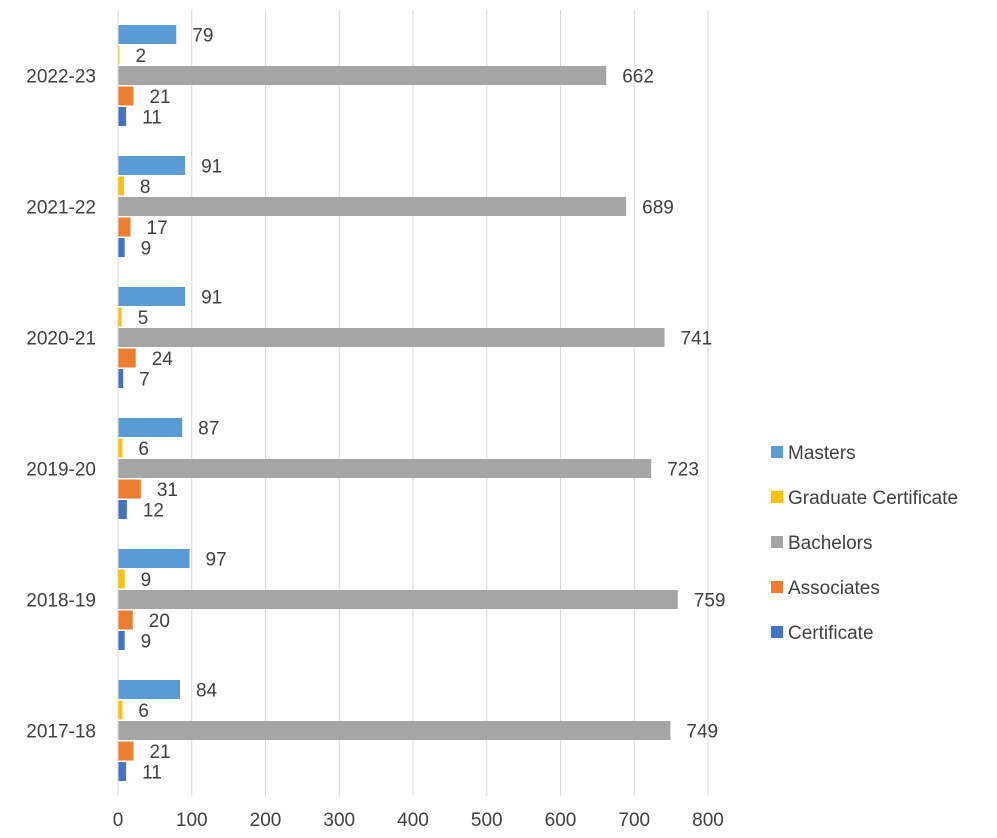 Image resolution: width=997 pixels, height=838 pixels. I want to click on x-tick-label: 200, so click(266, 820).